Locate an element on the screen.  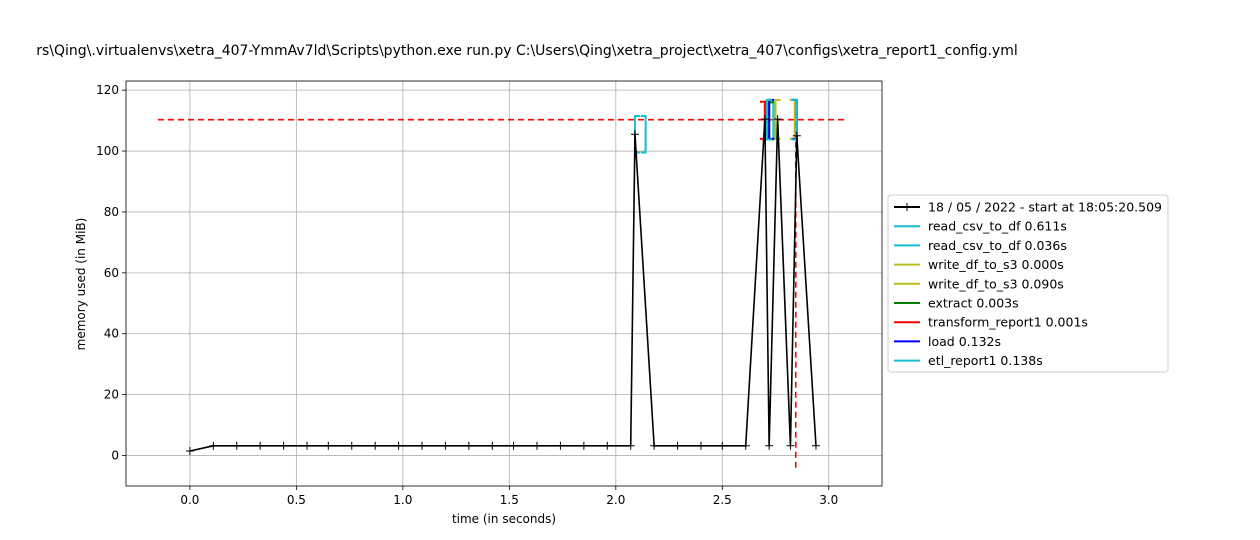
function-bracket is located at coordinates (782, 119).